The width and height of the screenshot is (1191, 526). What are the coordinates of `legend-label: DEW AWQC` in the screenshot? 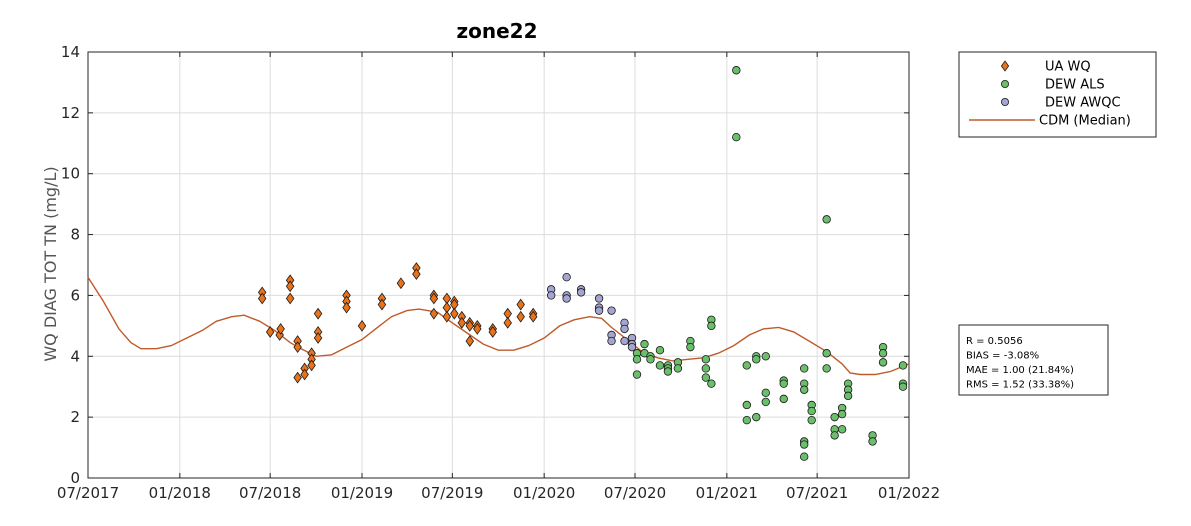 It's located at (1083, 103).